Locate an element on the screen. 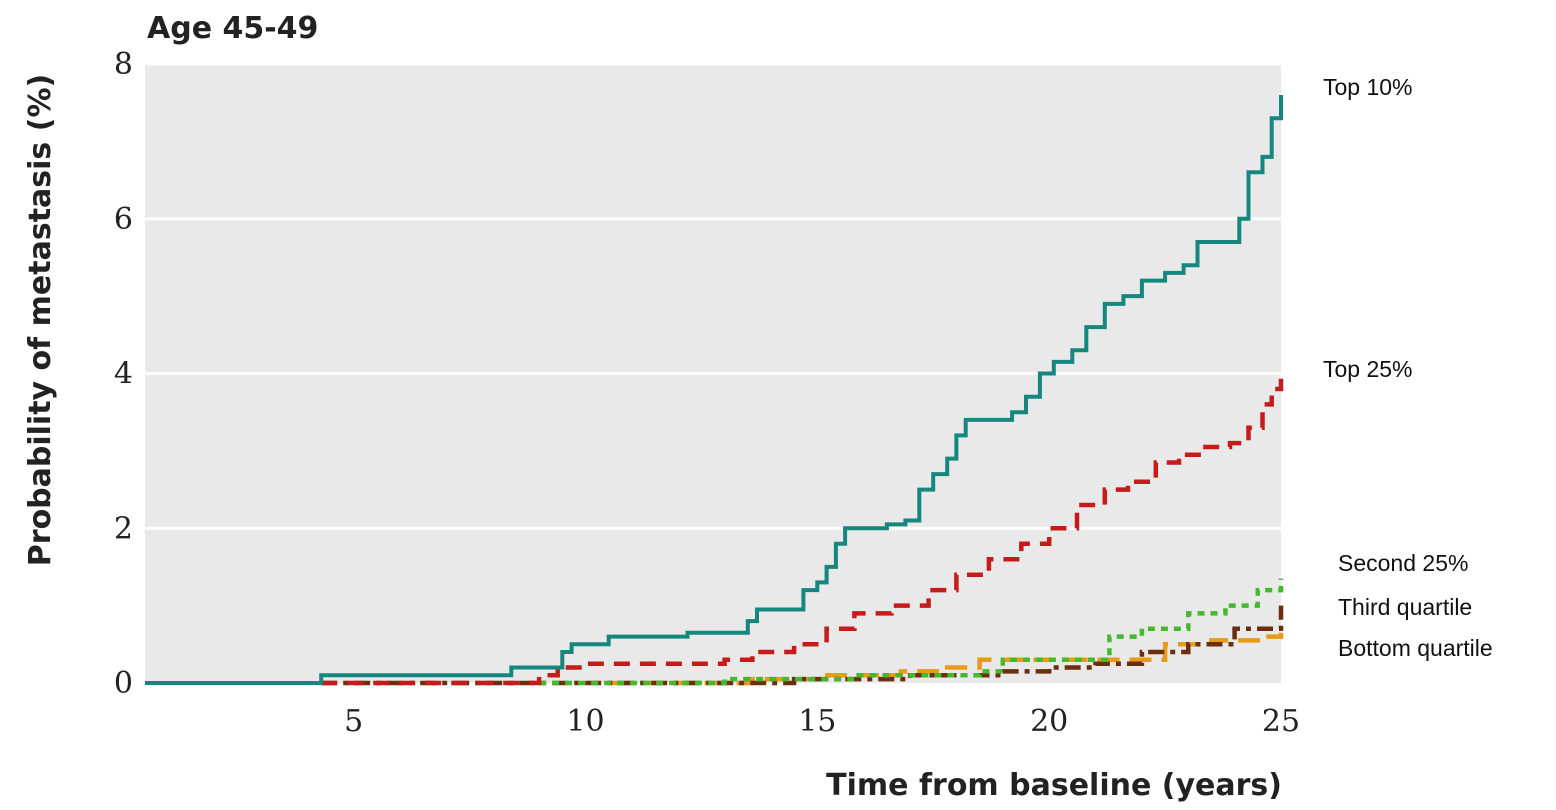 The width and height of the screenshot is (1556, 810). x-tick-label-15: 15 is located at coordinates (817, 721).